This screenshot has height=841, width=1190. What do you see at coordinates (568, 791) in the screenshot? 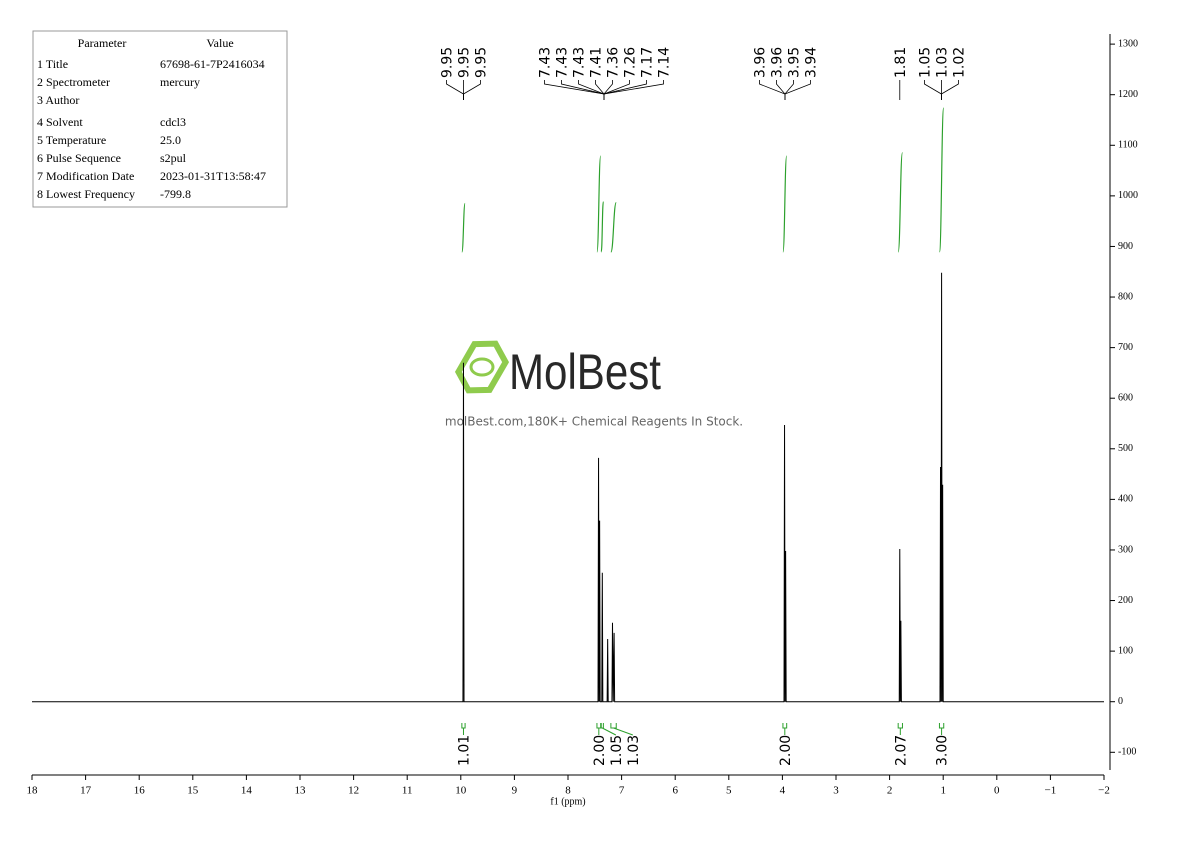
I see `x-tick-label: 8` at bounding box center [568, 791].